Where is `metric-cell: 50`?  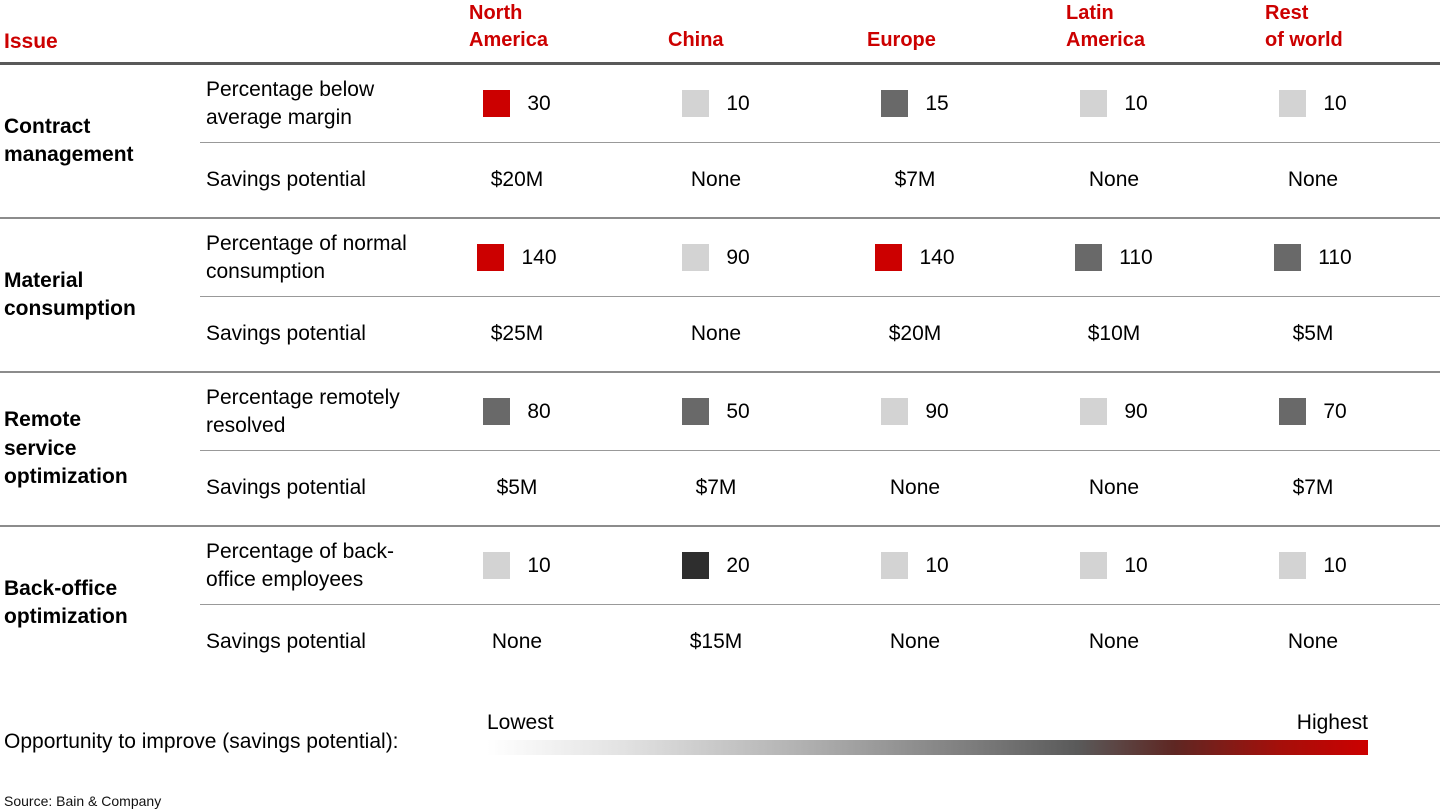 metric-cell: 50 is located at coordinates (743, 411).